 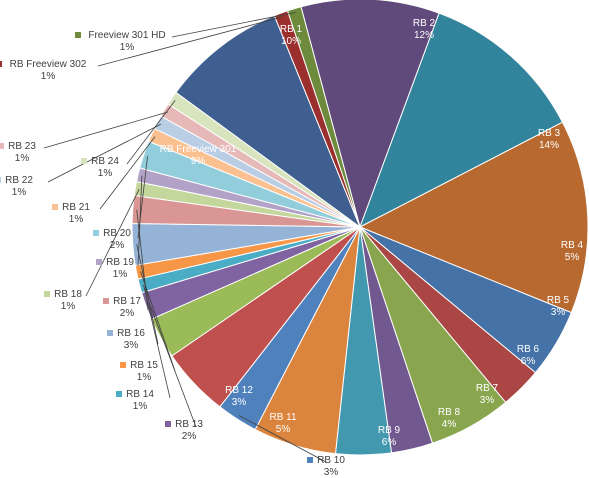 What do you see at coordinates (282, 417) in the screenshot?
I see `slice-label-rb-11: RB 11` at bounding box center [282, 417].